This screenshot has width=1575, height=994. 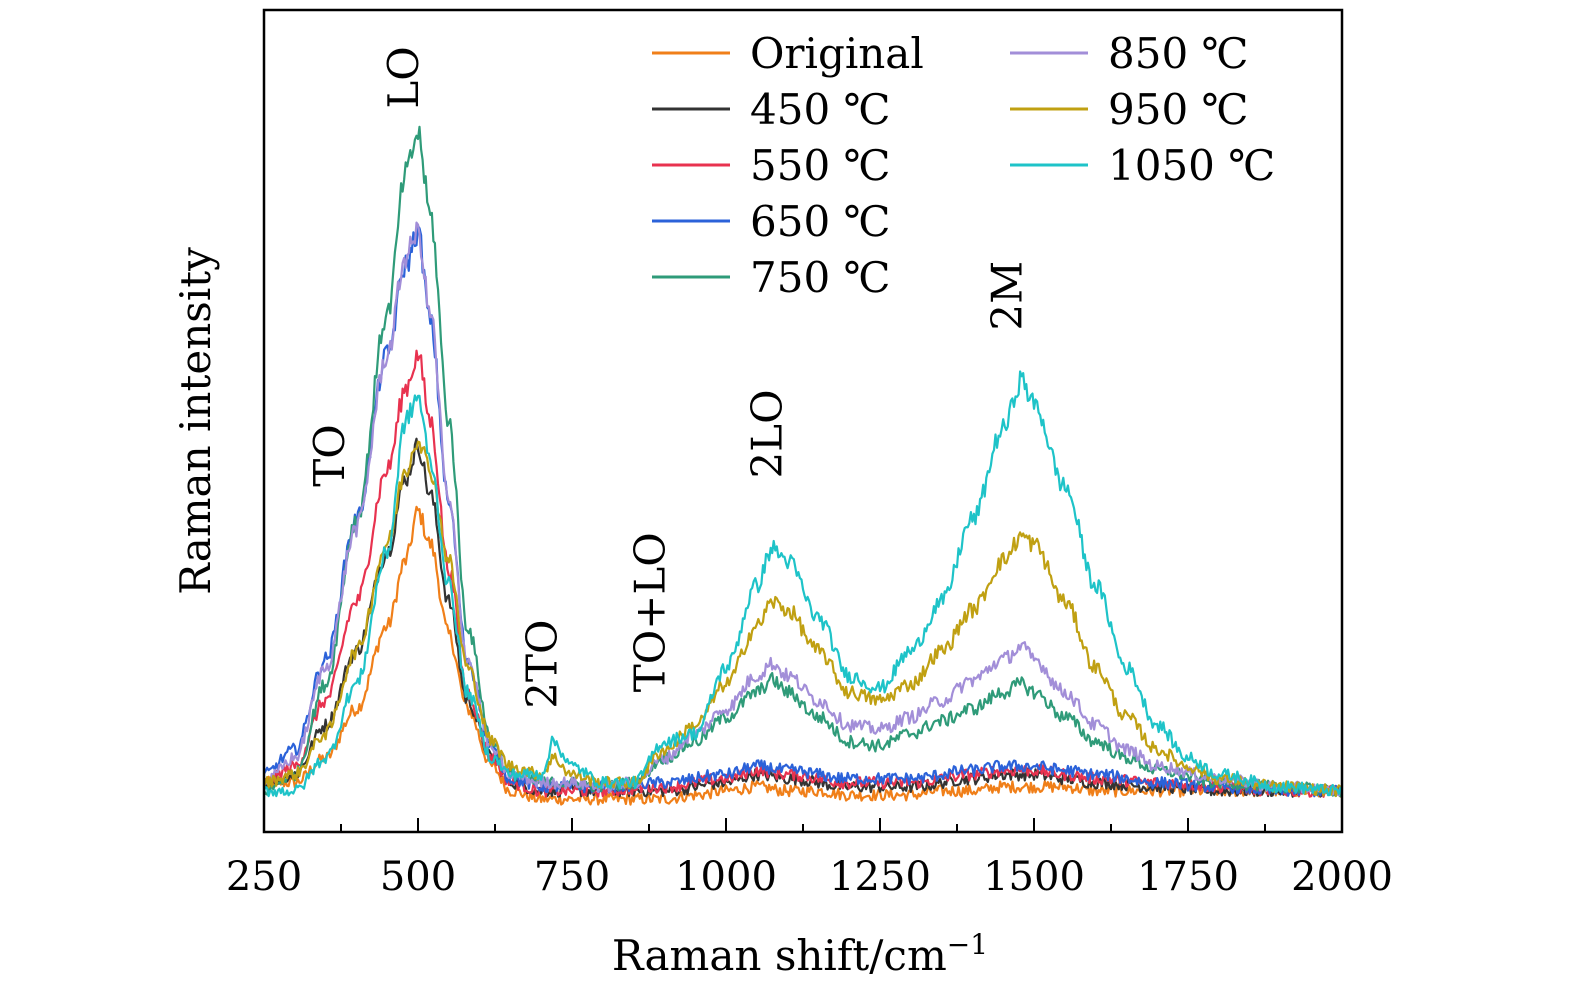 I want to click on peak-label: 2LO, so click(x=766, y=433).